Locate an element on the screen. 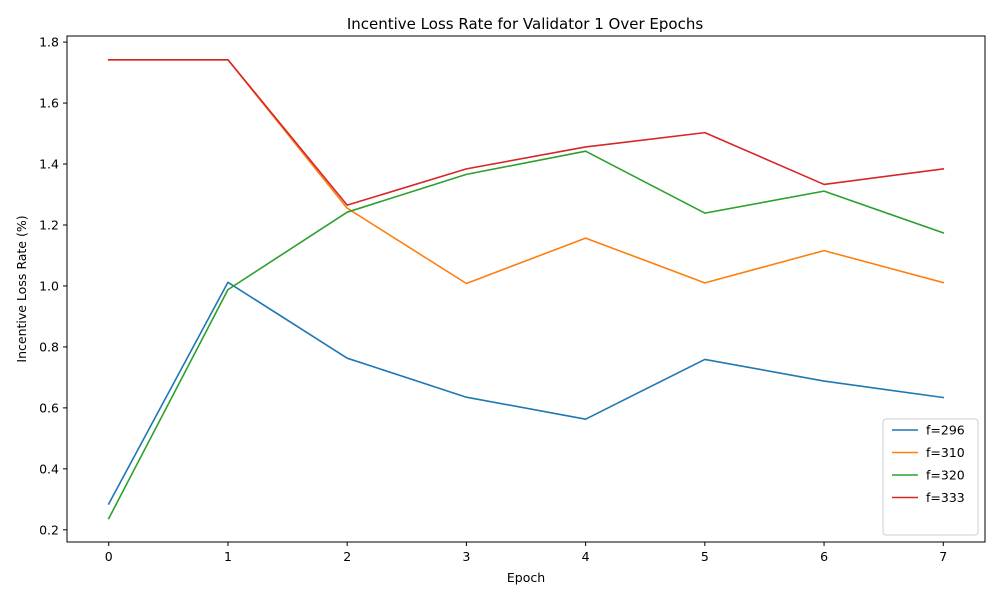 This screenshot has width=1000, height=600. x-tick-label: 2 is located at coordinates (347, 556).